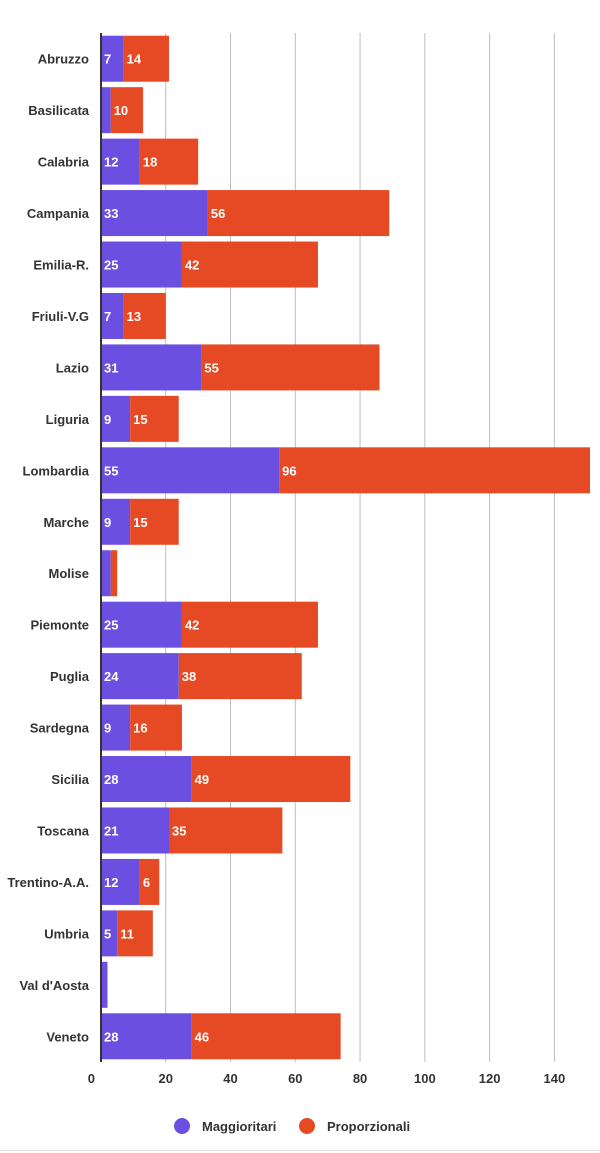 This screenshot has height=1153, width=600. What do you see at coordinates (111, 676) in the screenshot?
I see `data-label: 24` at bounding box center [111, 676].